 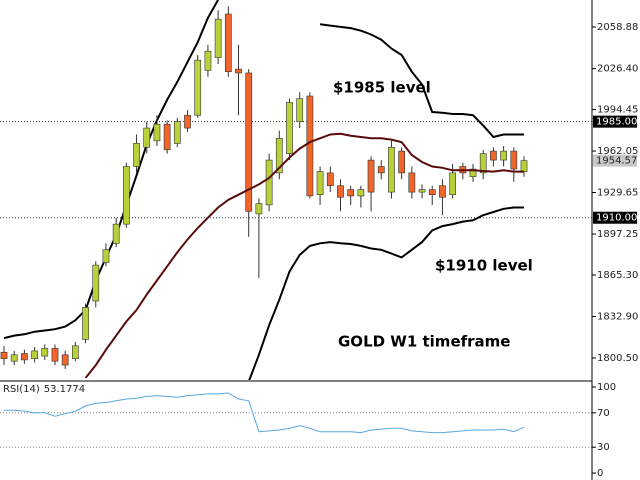 I want to click on annotation: GOLD W1 timeframe, so click(x=424, y=342).